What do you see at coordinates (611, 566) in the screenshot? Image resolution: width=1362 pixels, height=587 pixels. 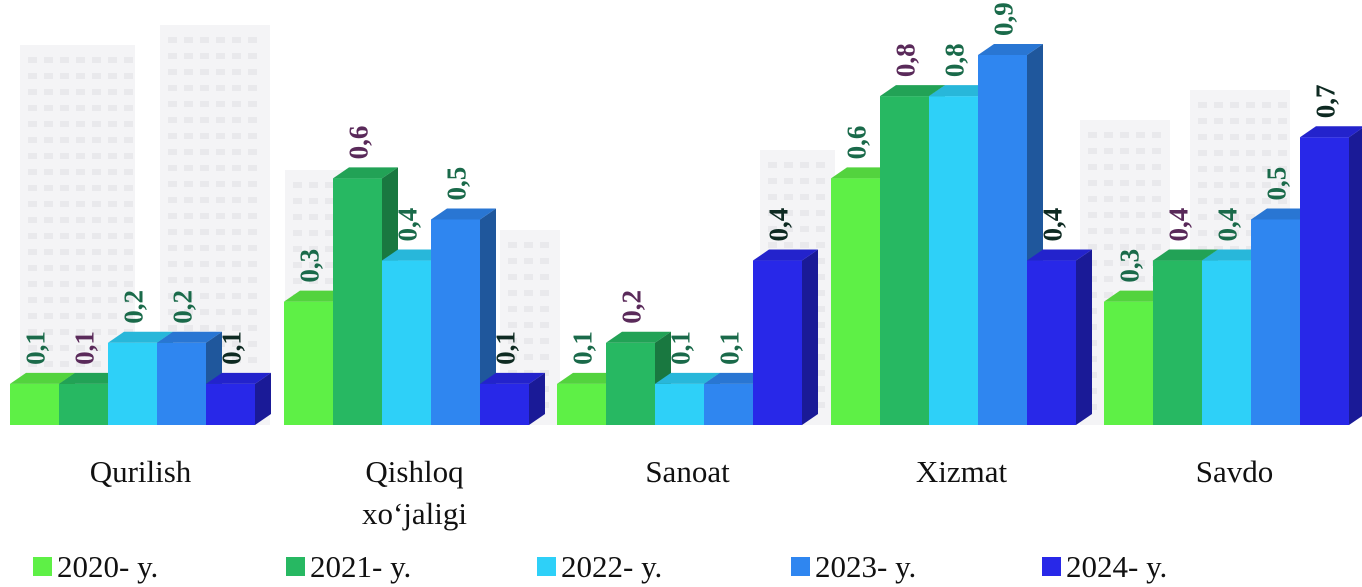 I see `legend-label: 2022- y.` at bounding box center [611, 566].